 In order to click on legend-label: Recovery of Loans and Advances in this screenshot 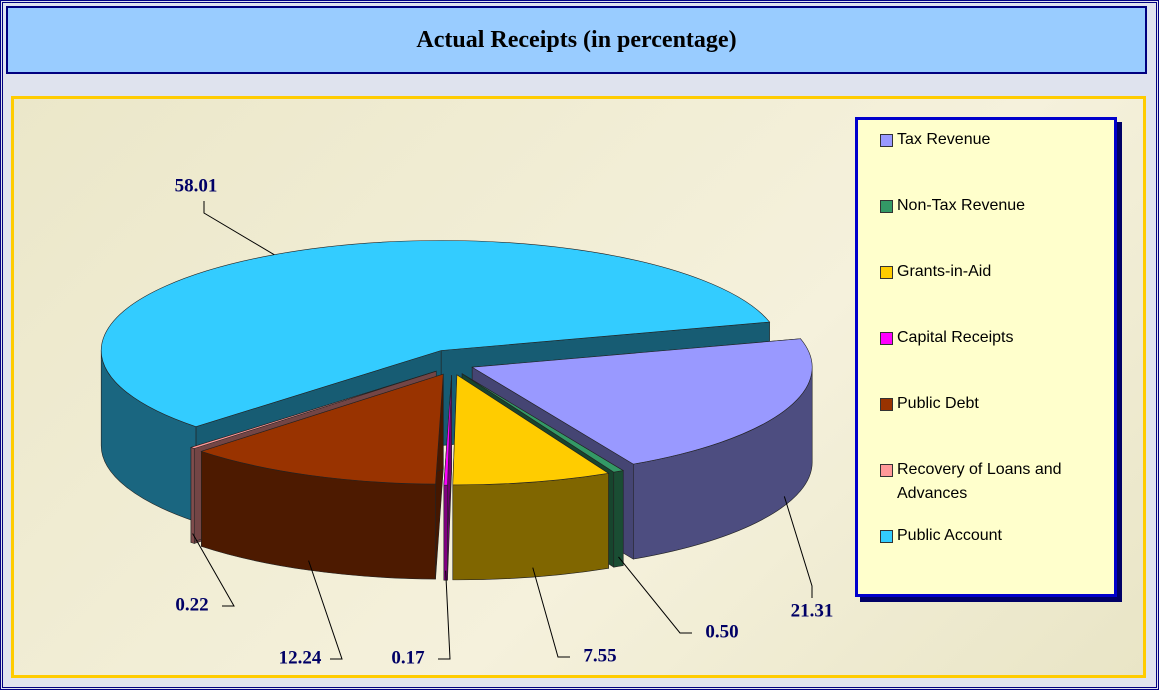, I will do `click(979, 481)`.